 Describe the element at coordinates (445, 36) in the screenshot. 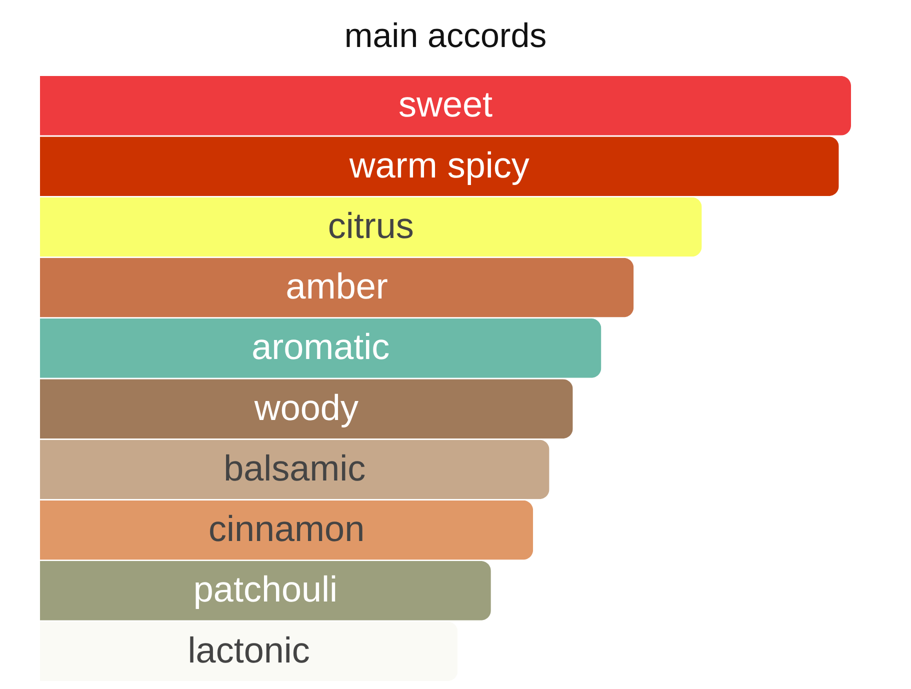

I see `chart-title: main accords` at that location.